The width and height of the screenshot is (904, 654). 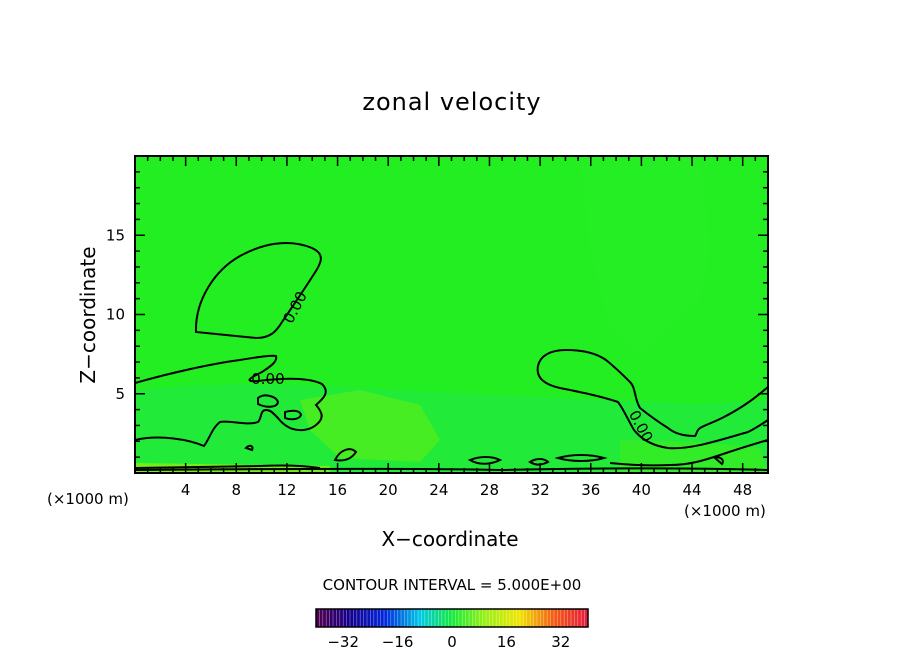 I want to click on colorbar-tick-label: −16, so click(x=398, y=642).